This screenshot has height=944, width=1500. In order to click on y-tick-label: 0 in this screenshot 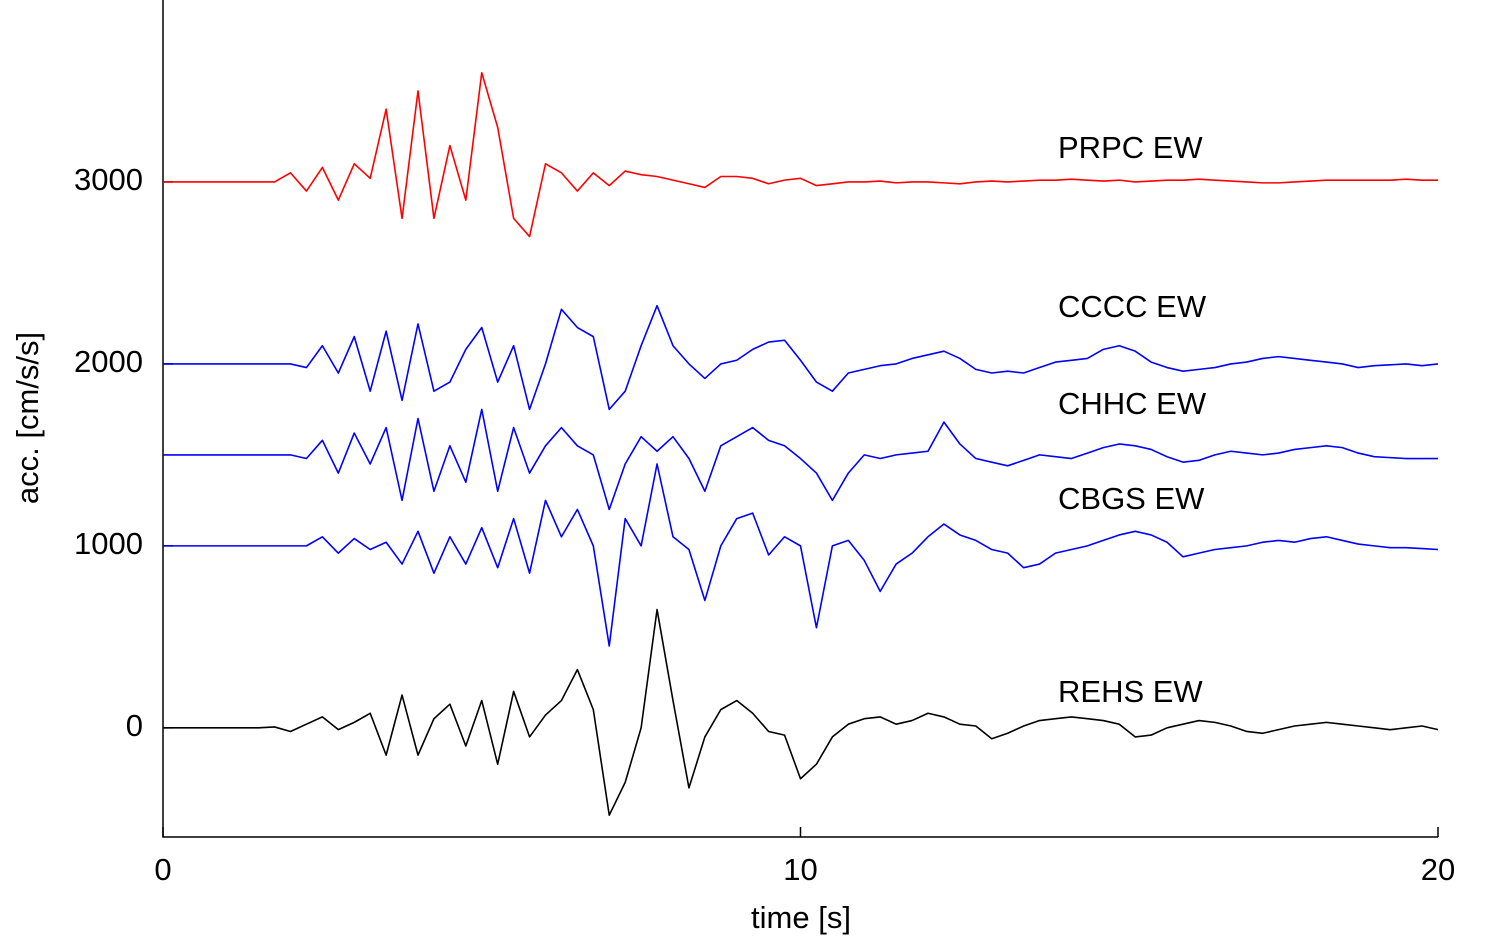, I will do `click(134, 725)`.